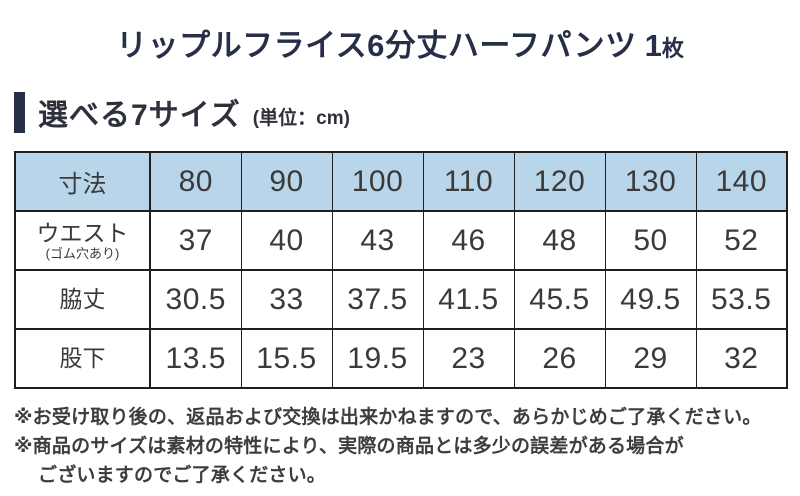 The image size is (800, 496). I want to click on product-count-unit: 枚, so click(672, 48).